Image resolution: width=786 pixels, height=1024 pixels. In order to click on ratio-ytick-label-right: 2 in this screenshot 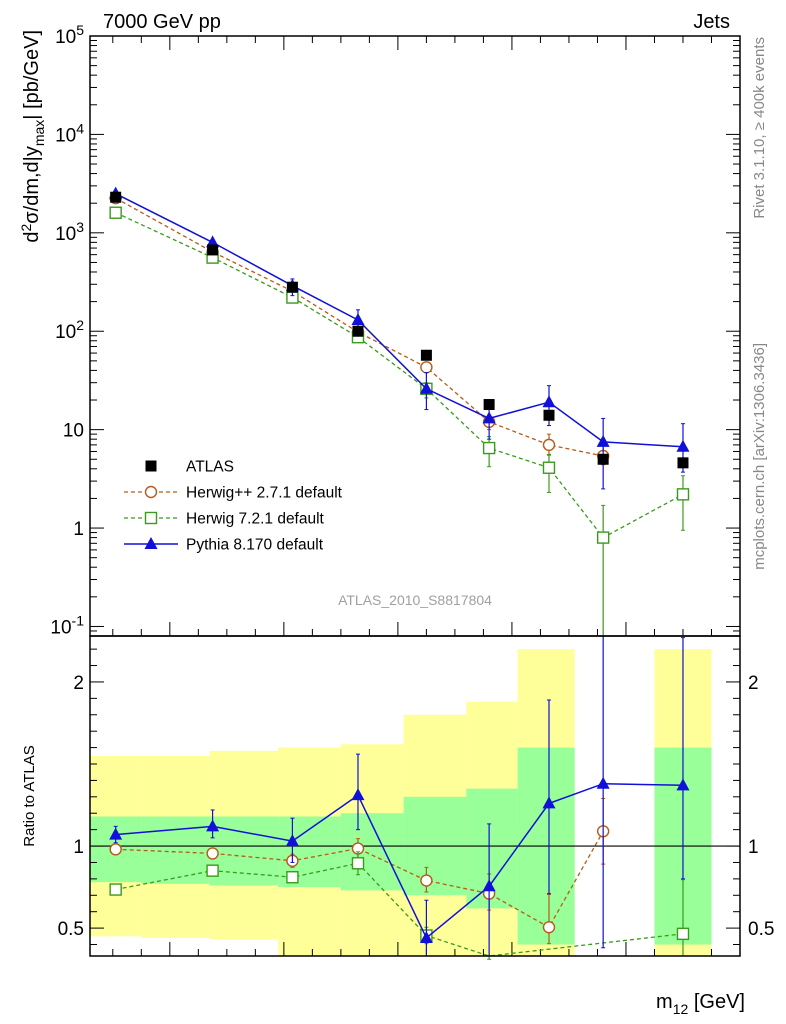, I will do `click(753, 683)`.